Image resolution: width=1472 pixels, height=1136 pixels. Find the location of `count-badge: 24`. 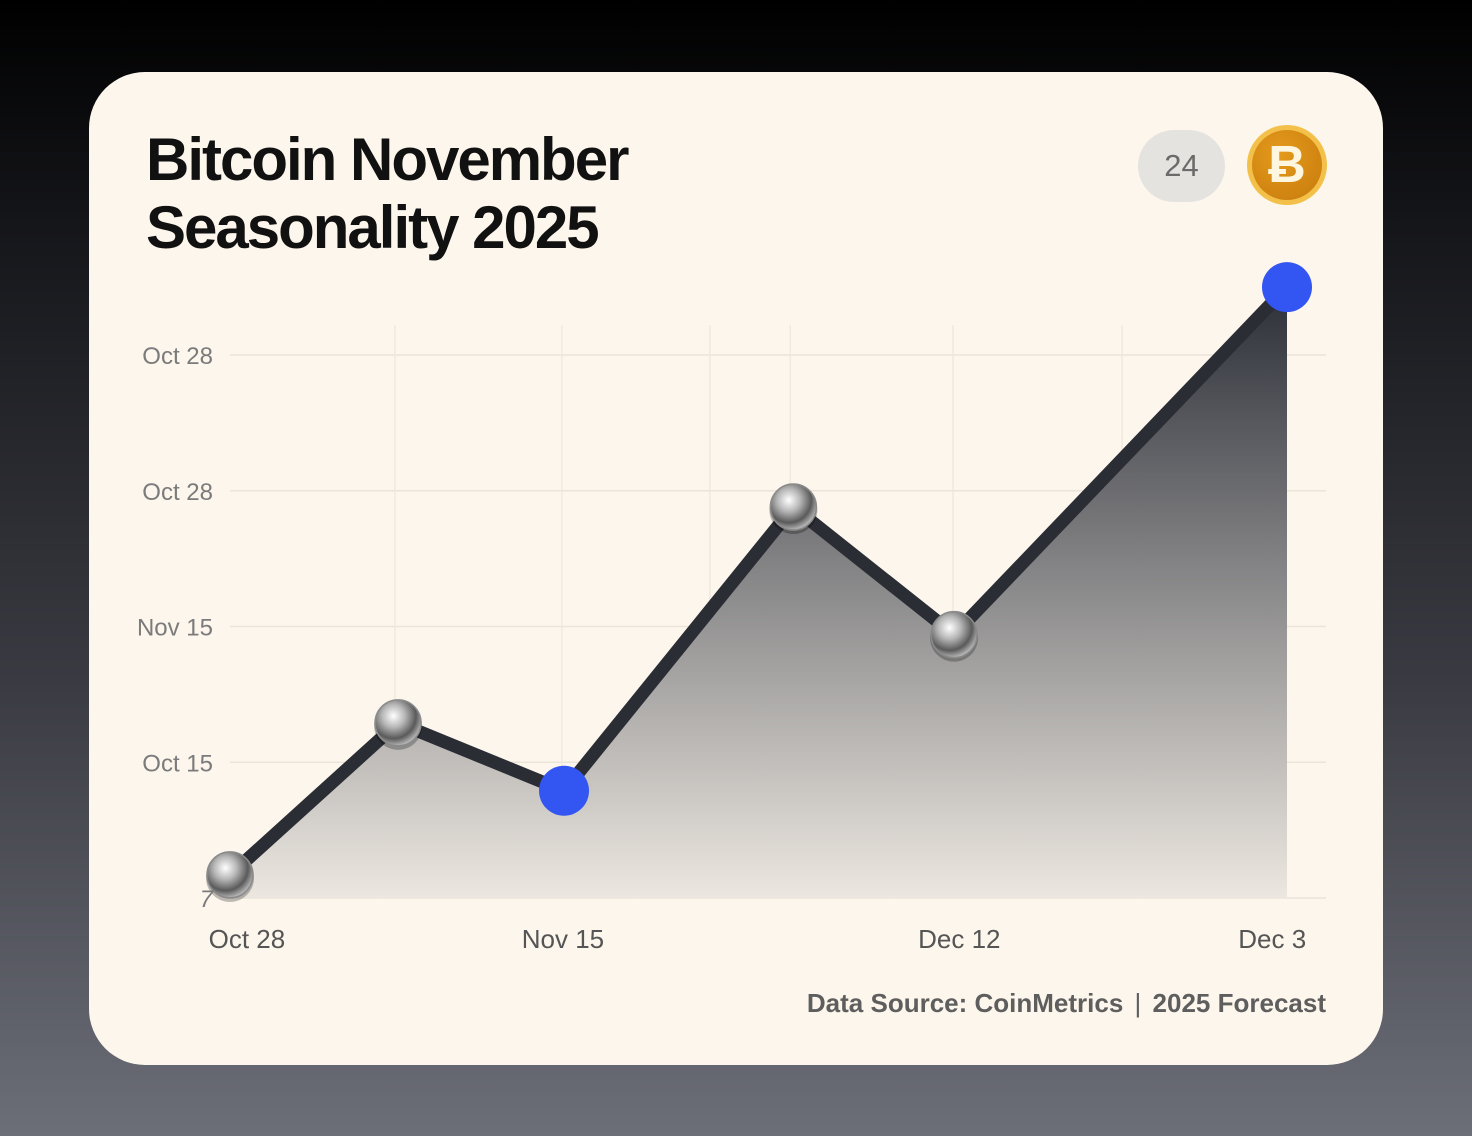

count-badge: 24 is located at coordinates (1181, 166).